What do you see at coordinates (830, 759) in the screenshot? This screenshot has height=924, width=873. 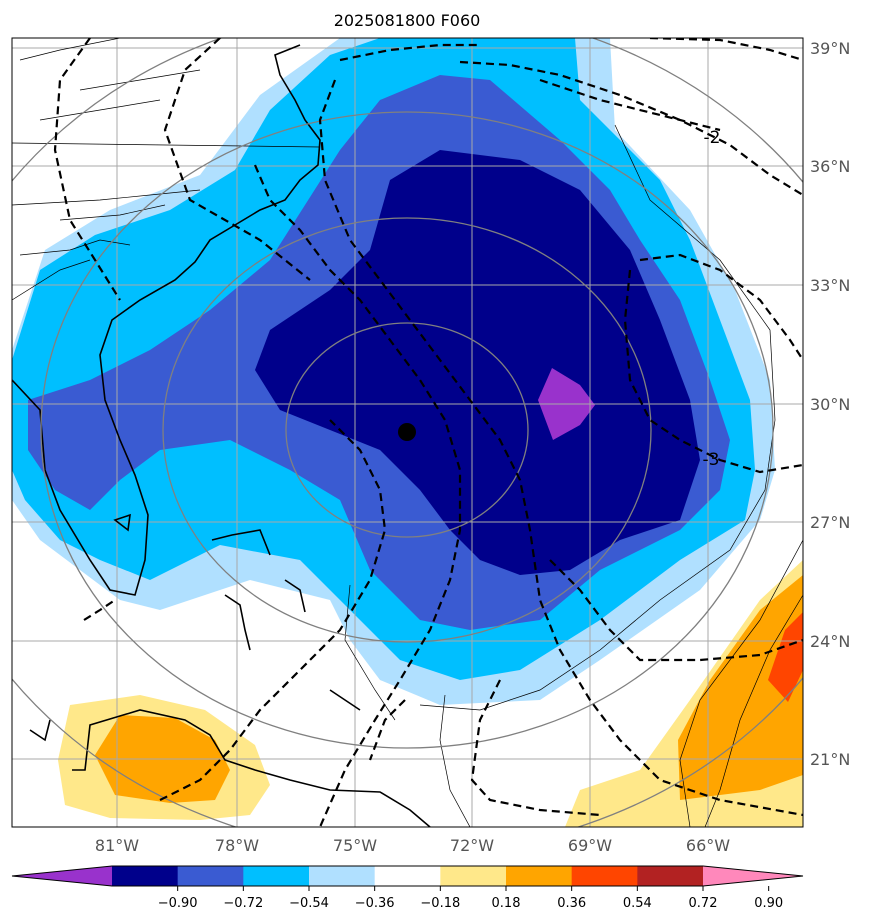 I see `lat-label: 21°N` at bounding box center [830, 759].